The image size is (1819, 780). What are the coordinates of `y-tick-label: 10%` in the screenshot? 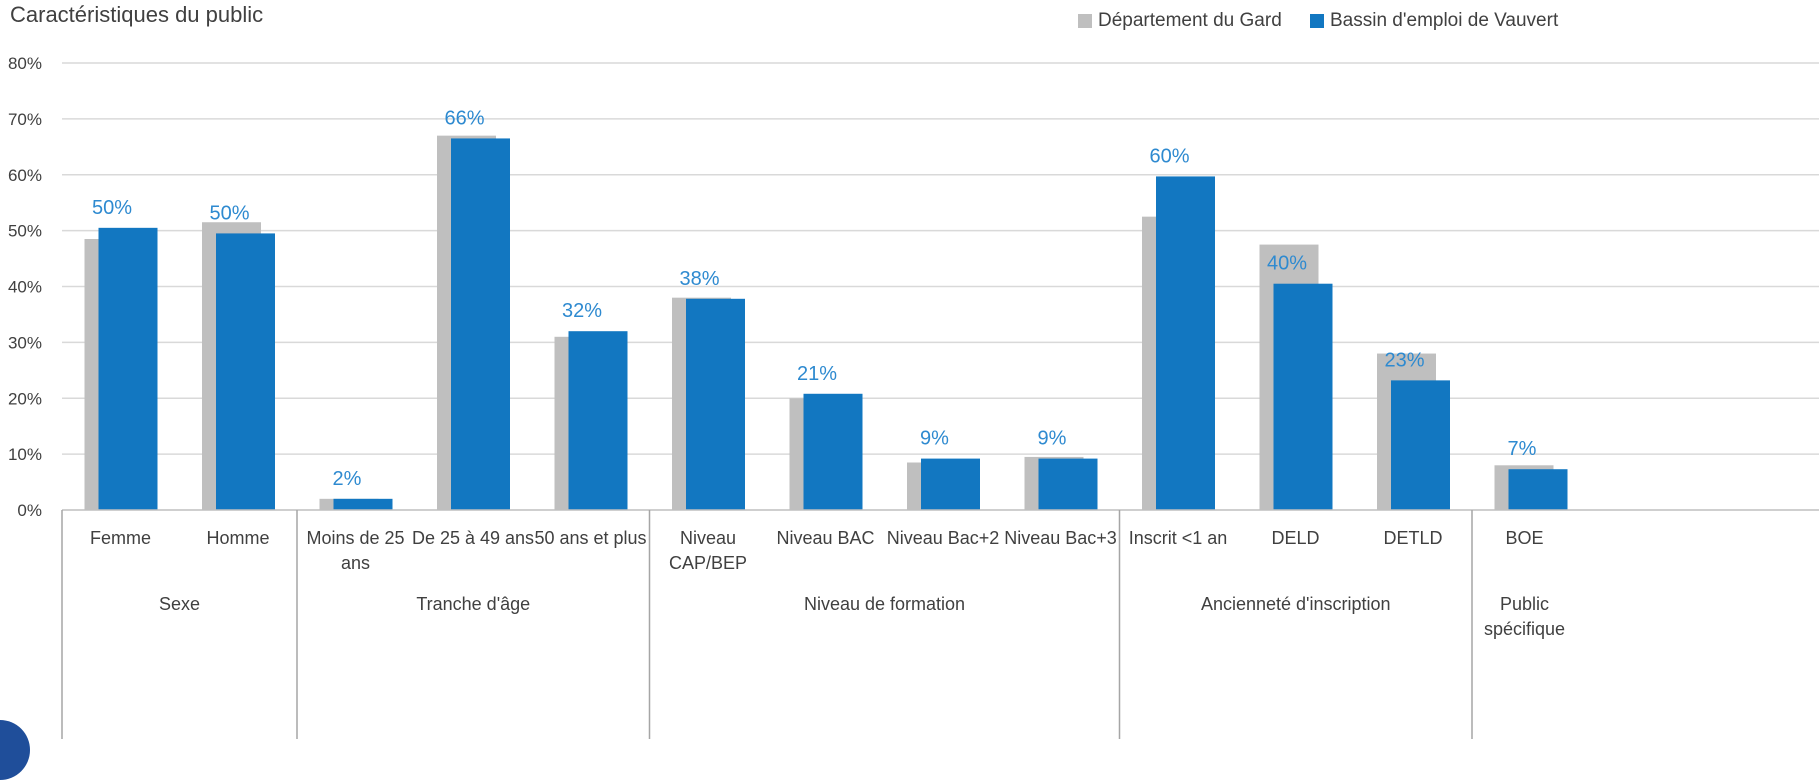 It's located at (25, 454).